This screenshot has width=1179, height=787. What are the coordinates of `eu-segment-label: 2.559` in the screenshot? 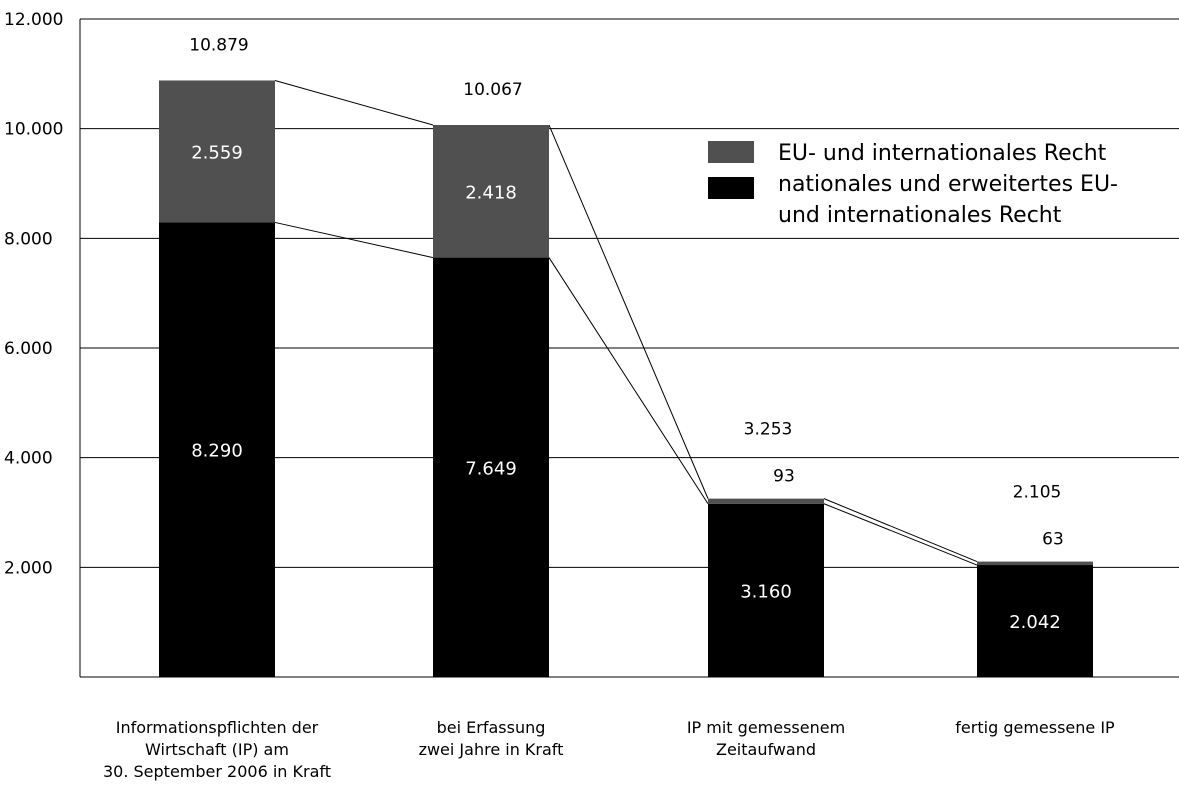 It's located at (217, 152).